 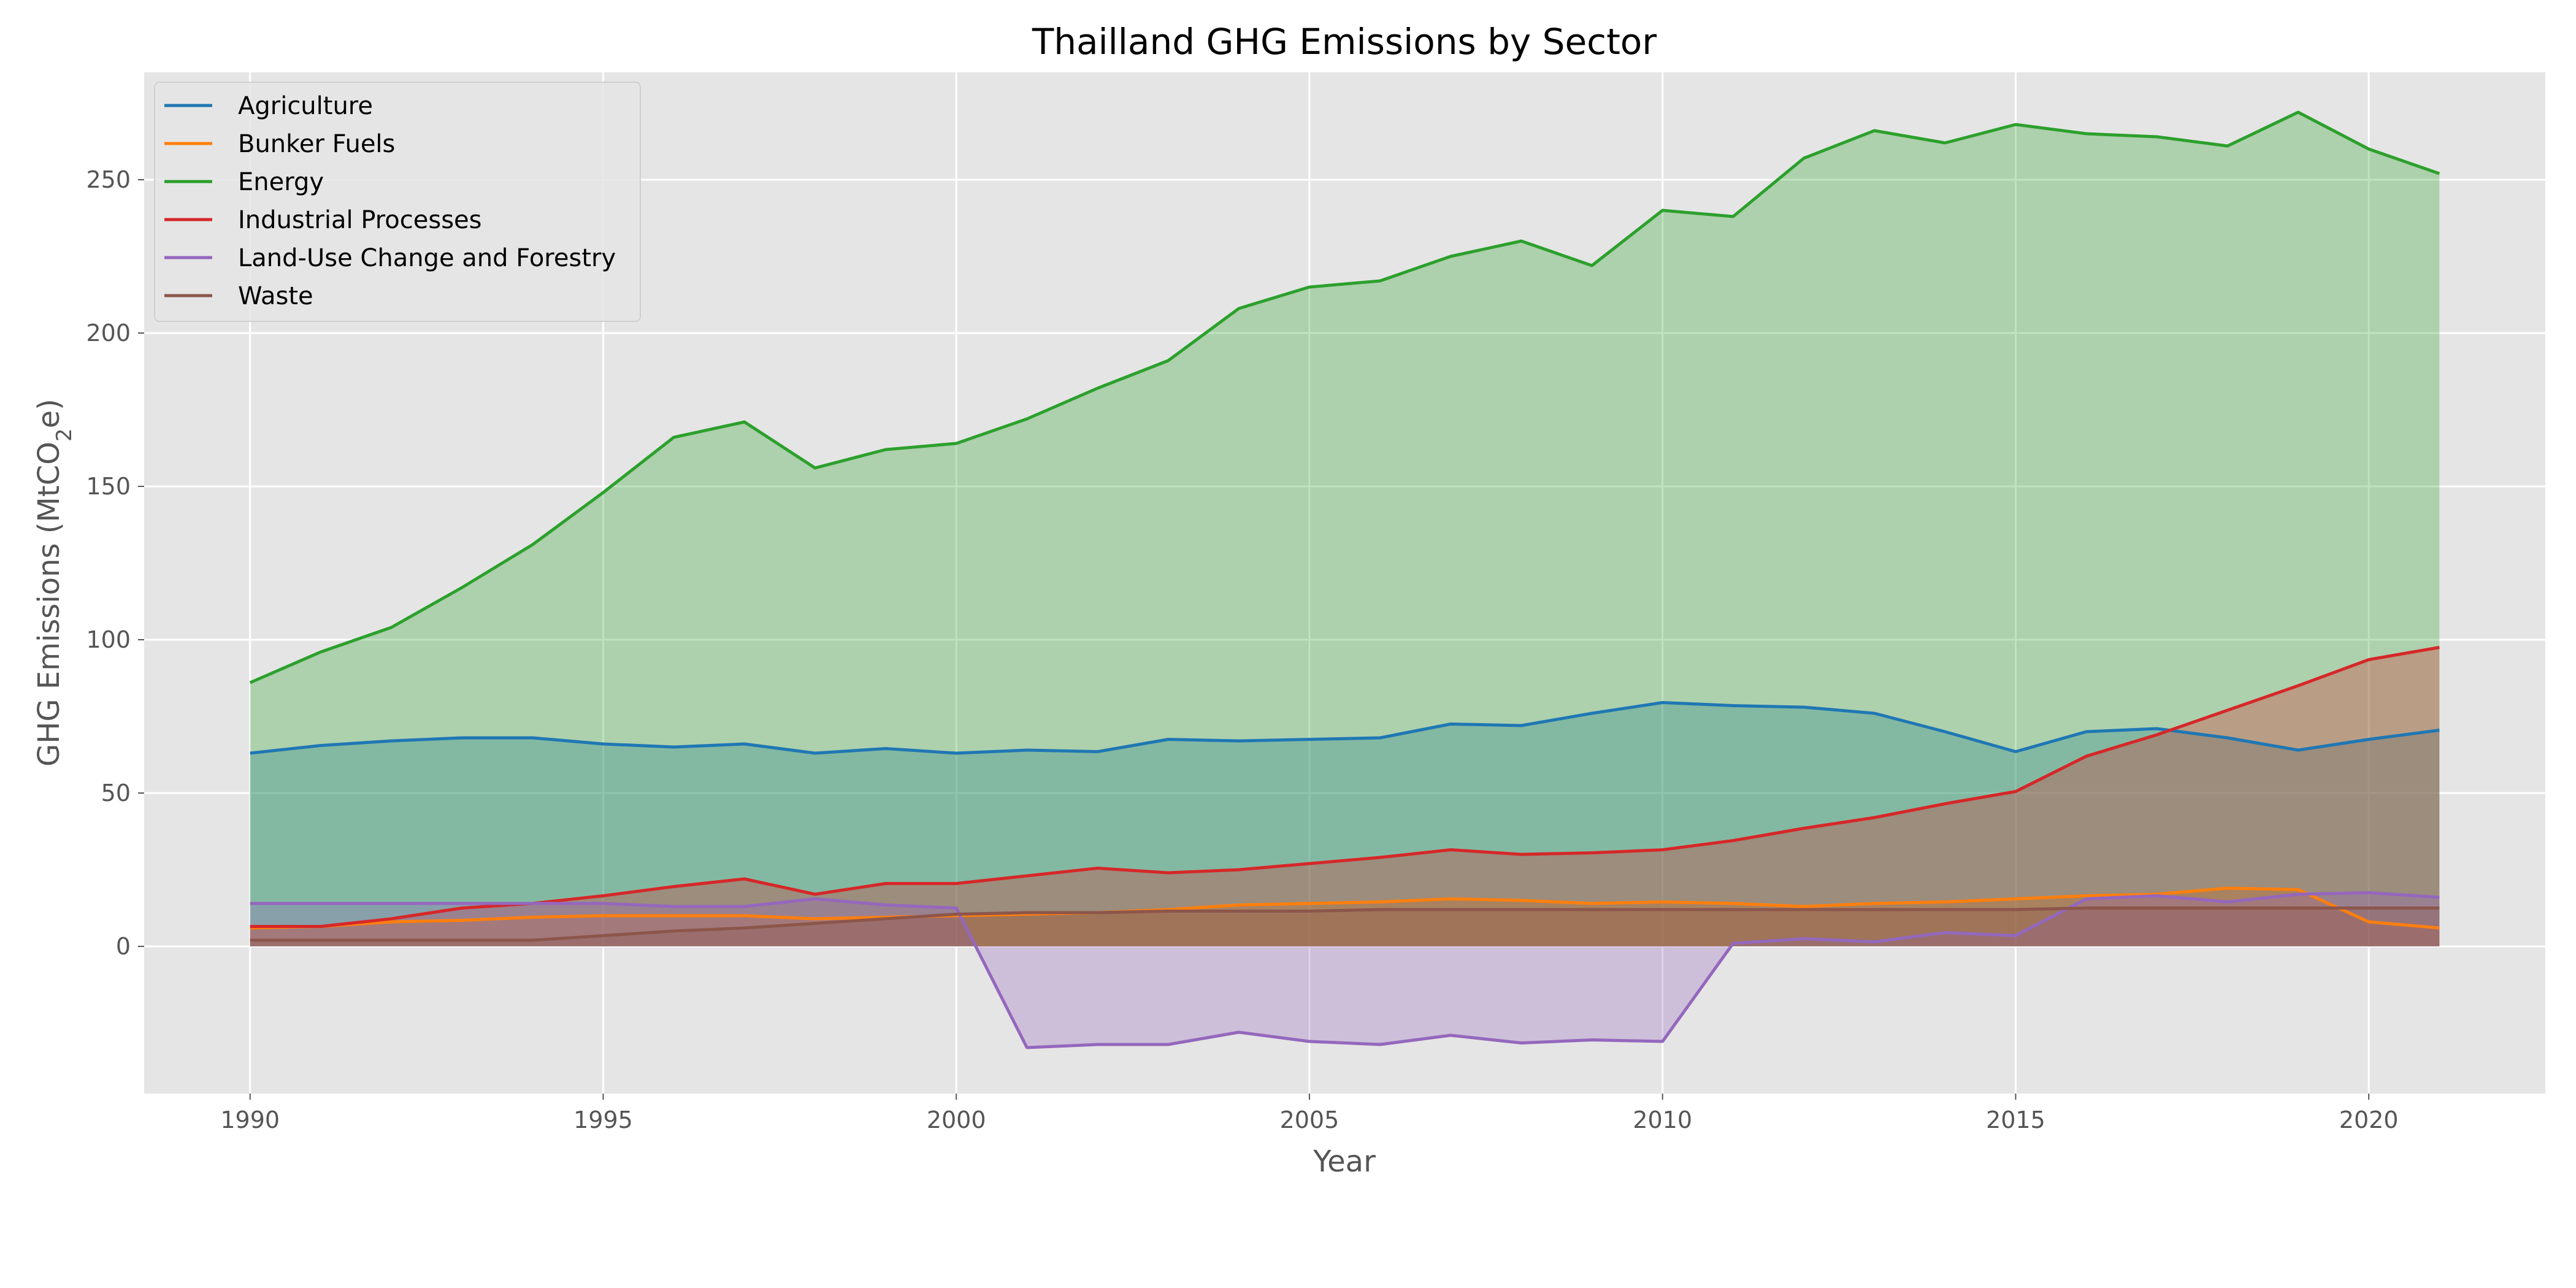 I want to click on chart-title: Thailland GHG Emissions by Sector, so click(x=1344, y=42).